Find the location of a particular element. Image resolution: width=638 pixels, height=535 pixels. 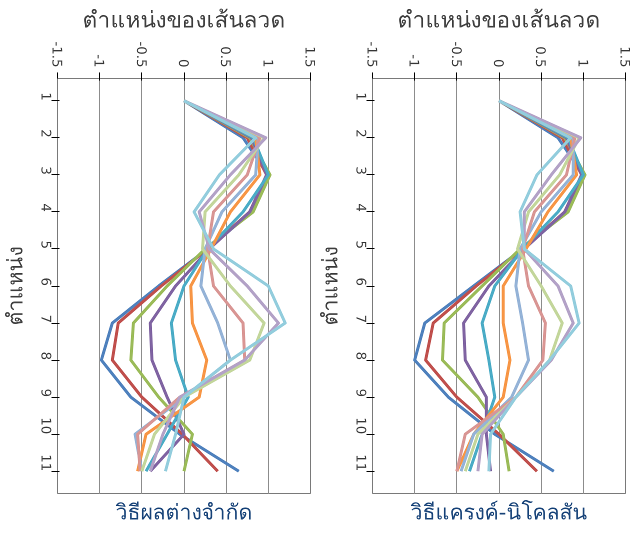

x-axis-title: วิธีแครงค์-นิโคลสัน is located at coordinates (499, 513).